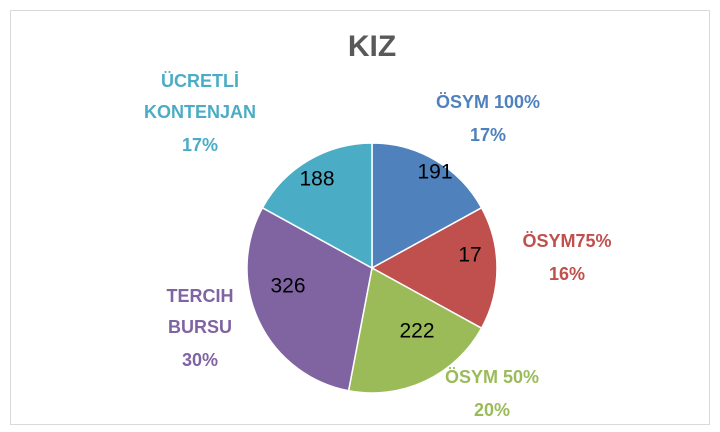 The width and height of the screenshot is (720, 432). Describe the element at coordinates (488, 102) in the screenshot. I see `category-label: ÖSYM 100%` at that location.